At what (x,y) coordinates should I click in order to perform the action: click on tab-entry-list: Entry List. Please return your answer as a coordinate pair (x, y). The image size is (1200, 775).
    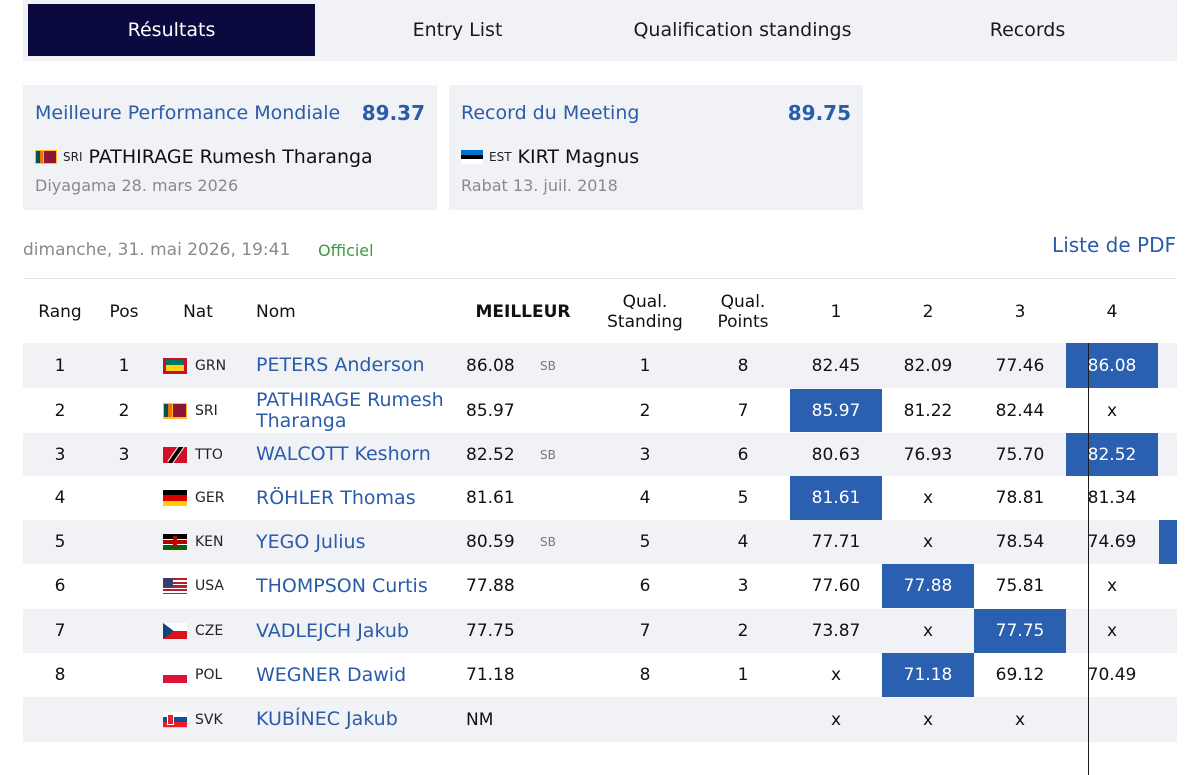
    Looking at the image, I should click on (457, 30).